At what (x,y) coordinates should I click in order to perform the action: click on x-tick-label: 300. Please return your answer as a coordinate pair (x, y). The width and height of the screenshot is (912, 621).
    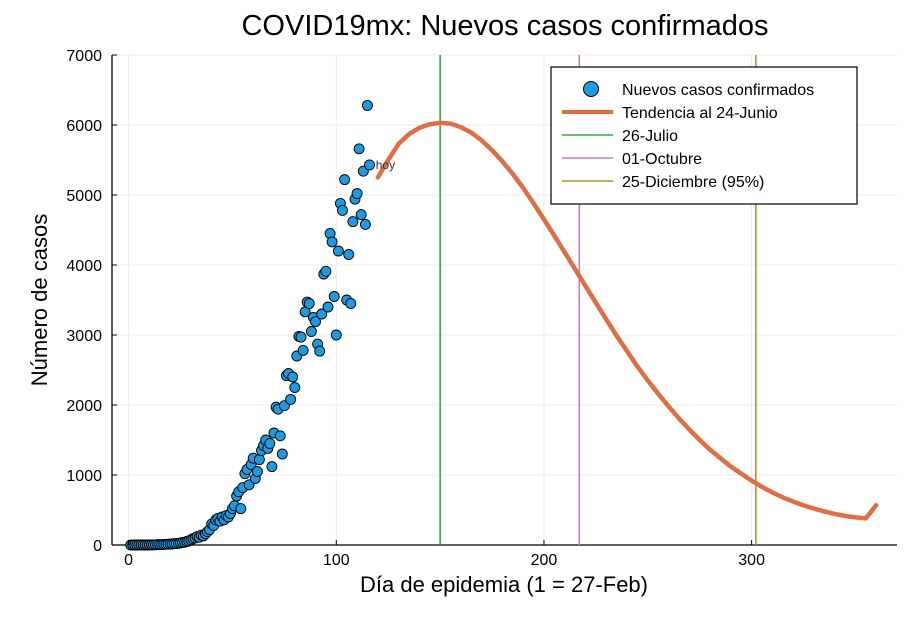
    Looking at the image, I should click on (751, 560).